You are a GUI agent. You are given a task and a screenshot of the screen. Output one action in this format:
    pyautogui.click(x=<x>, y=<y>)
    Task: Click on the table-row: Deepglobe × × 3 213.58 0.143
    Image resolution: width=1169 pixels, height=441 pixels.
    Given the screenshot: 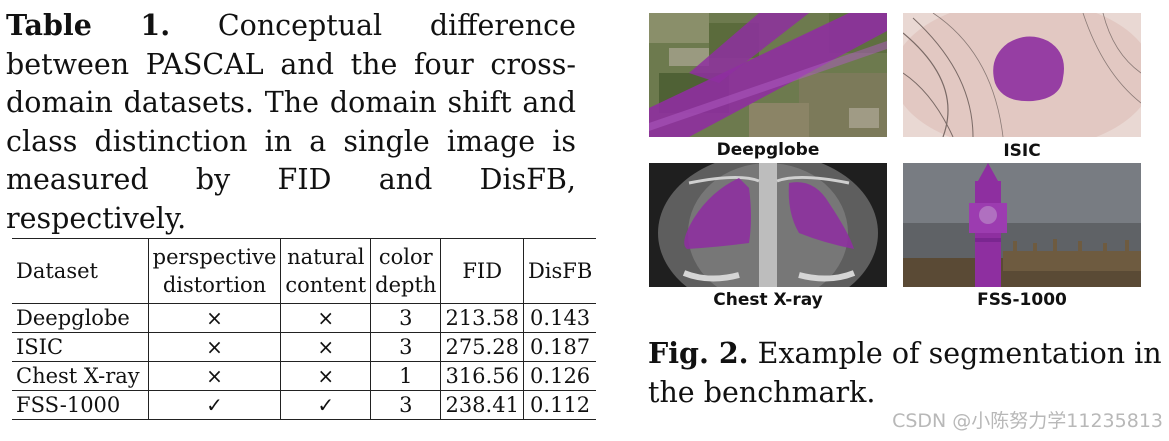 What is the action you would take?
    pyautogui.click(x=304, y=318)
    